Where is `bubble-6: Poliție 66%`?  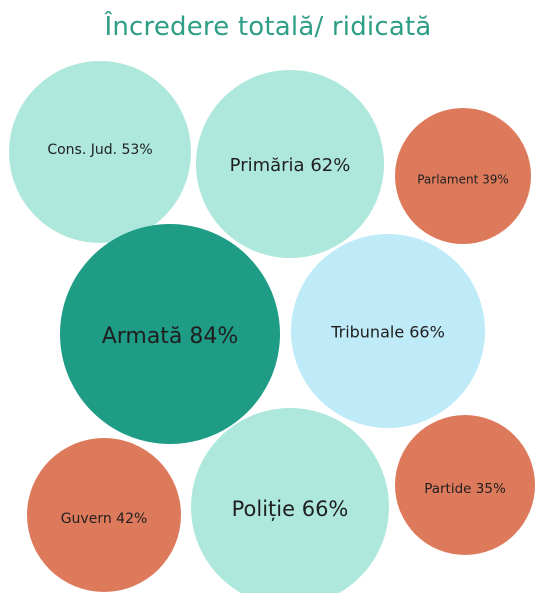 bubble-6: Poliție 66% is located at coordinates (290, 500).